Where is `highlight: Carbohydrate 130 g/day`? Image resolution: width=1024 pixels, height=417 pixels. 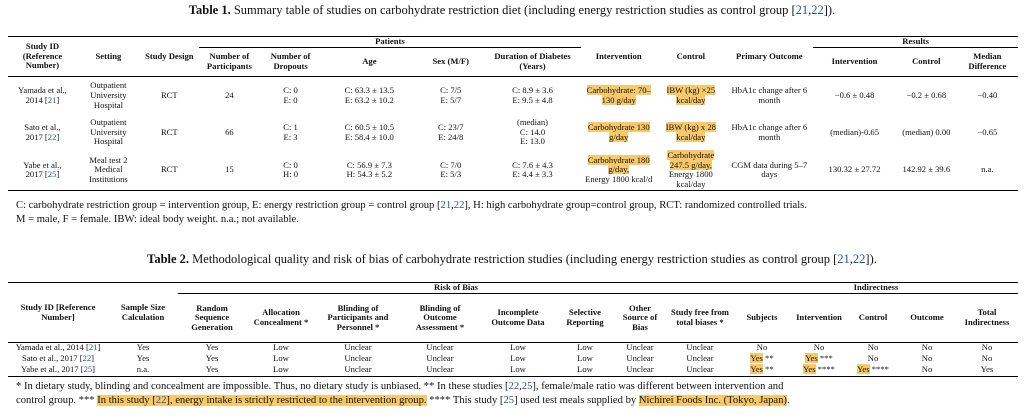 highlight: Carbohydrate 130 g/day is located at coordinates (618, 131).